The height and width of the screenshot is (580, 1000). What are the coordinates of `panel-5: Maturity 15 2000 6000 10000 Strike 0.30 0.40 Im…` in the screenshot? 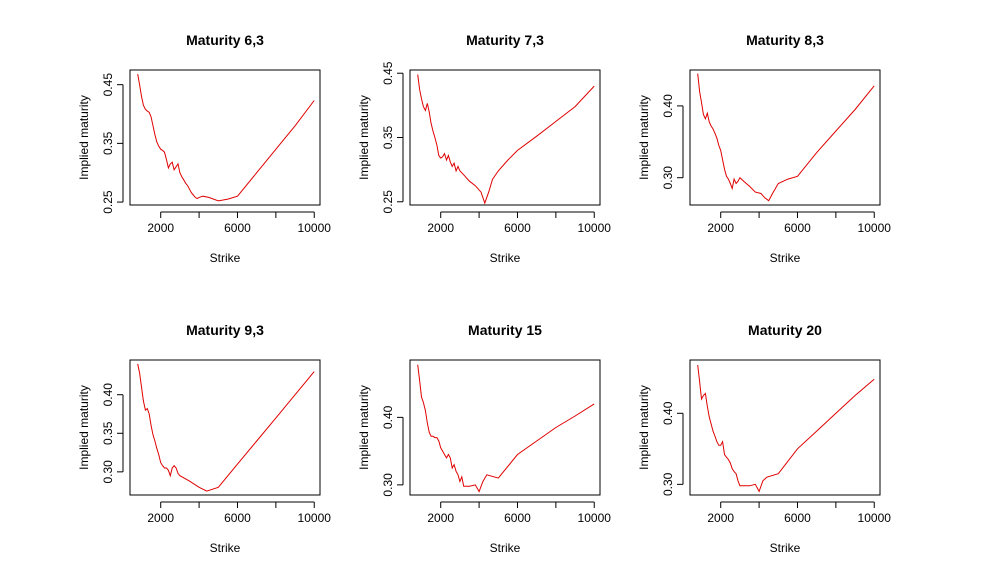 It's located at (484, 438).